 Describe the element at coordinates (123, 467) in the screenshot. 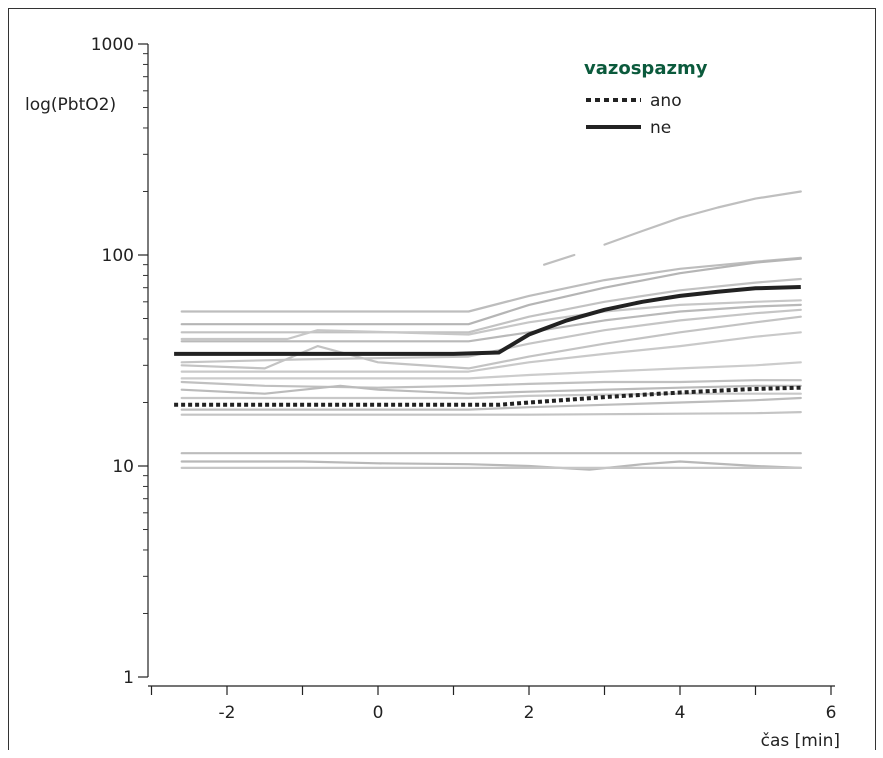

I see `y-tick-label: 10` at that location.